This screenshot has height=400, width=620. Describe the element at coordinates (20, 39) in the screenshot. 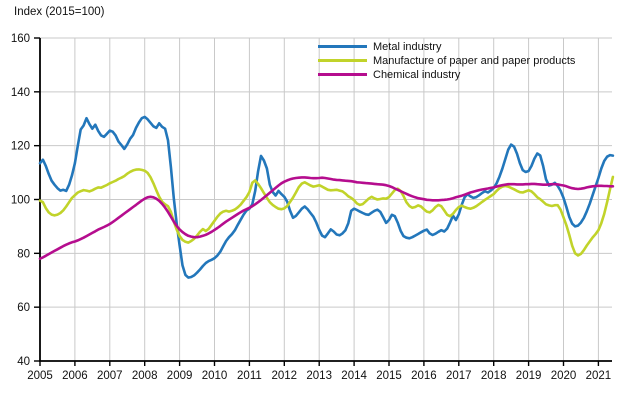

I see `y-tick-label: 160` at that location.